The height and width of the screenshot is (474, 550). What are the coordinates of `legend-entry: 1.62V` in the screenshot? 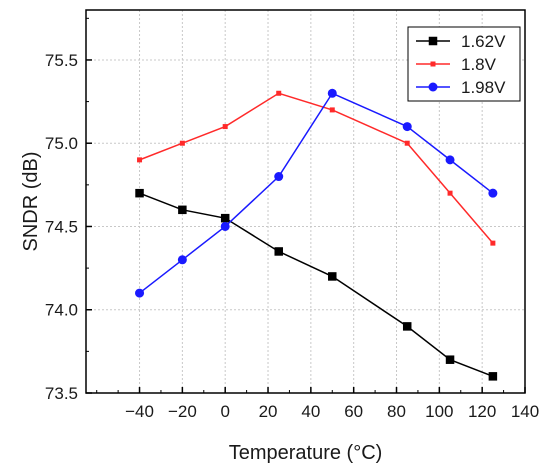 It's located at (461, 41).